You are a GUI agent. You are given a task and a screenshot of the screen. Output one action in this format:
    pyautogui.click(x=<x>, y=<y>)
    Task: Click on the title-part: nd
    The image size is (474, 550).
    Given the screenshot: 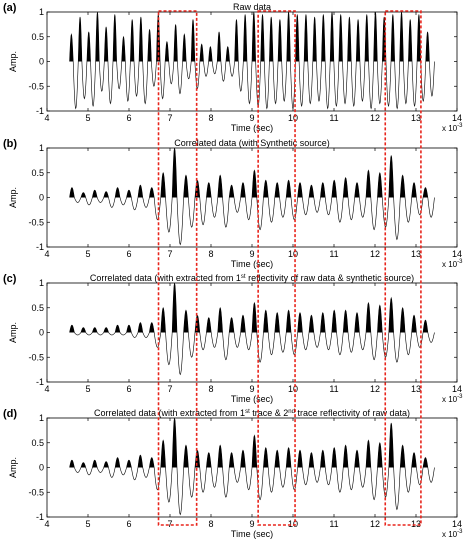 What is the action you would take?
    pyautogui.click(x=291, y=412)
    